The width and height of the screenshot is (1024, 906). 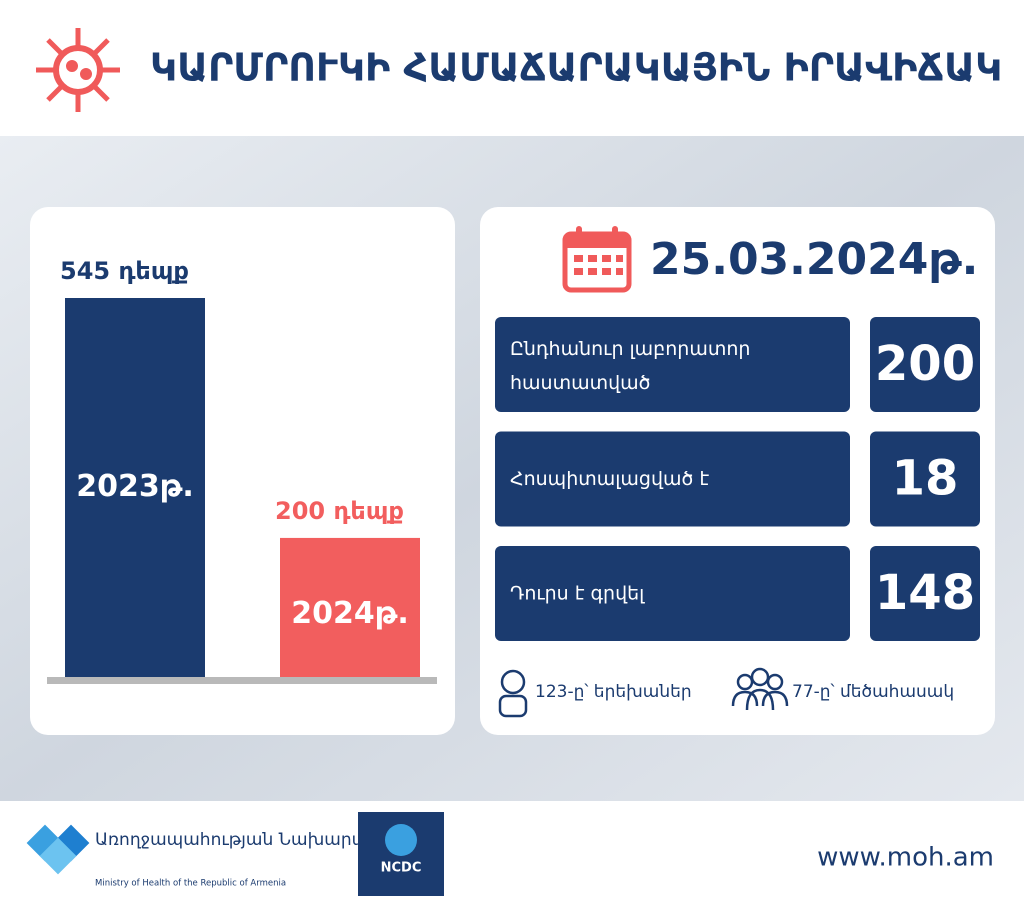 What do you see at coordinates (760, 689) in the screenshot?
I see `adults-icon` at bounding box center [760, 689].